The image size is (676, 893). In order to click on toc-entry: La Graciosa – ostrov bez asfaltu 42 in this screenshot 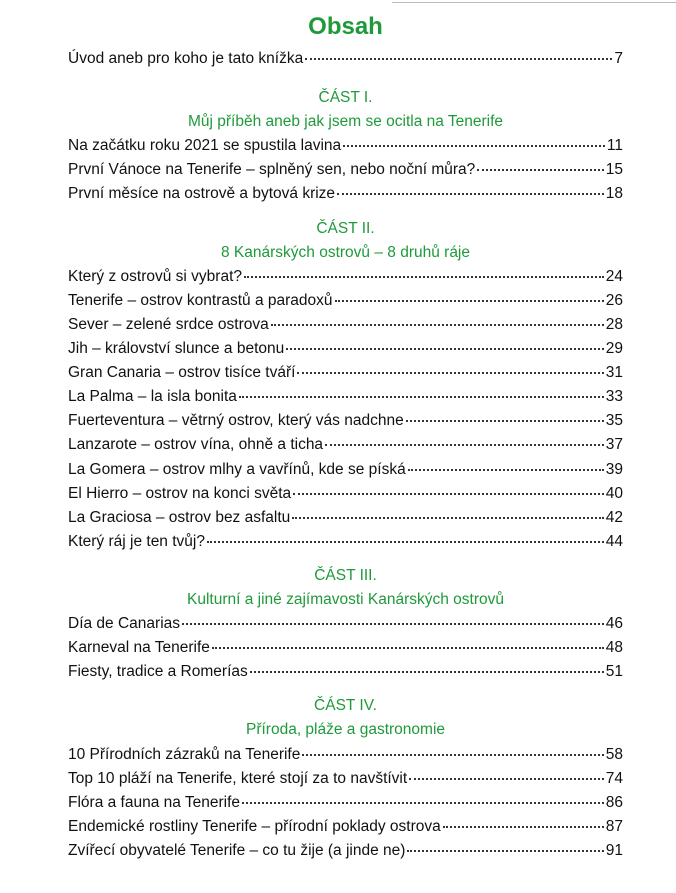, I will do `click(345, 518)`.